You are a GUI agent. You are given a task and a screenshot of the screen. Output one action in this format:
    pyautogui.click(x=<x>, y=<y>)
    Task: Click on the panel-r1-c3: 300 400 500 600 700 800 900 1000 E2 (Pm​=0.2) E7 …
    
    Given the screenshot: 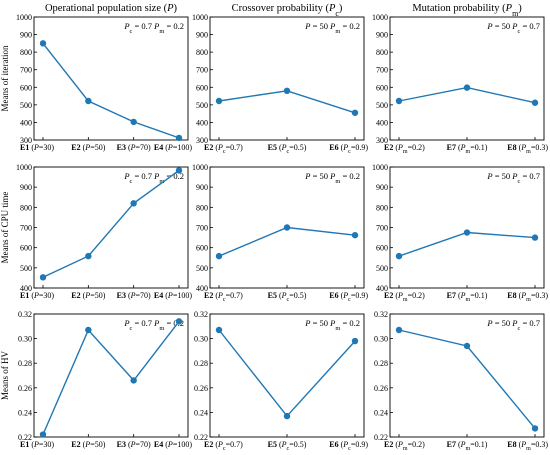 What is the action you would take?
    pyautogui.click(x=460, y=84)
    